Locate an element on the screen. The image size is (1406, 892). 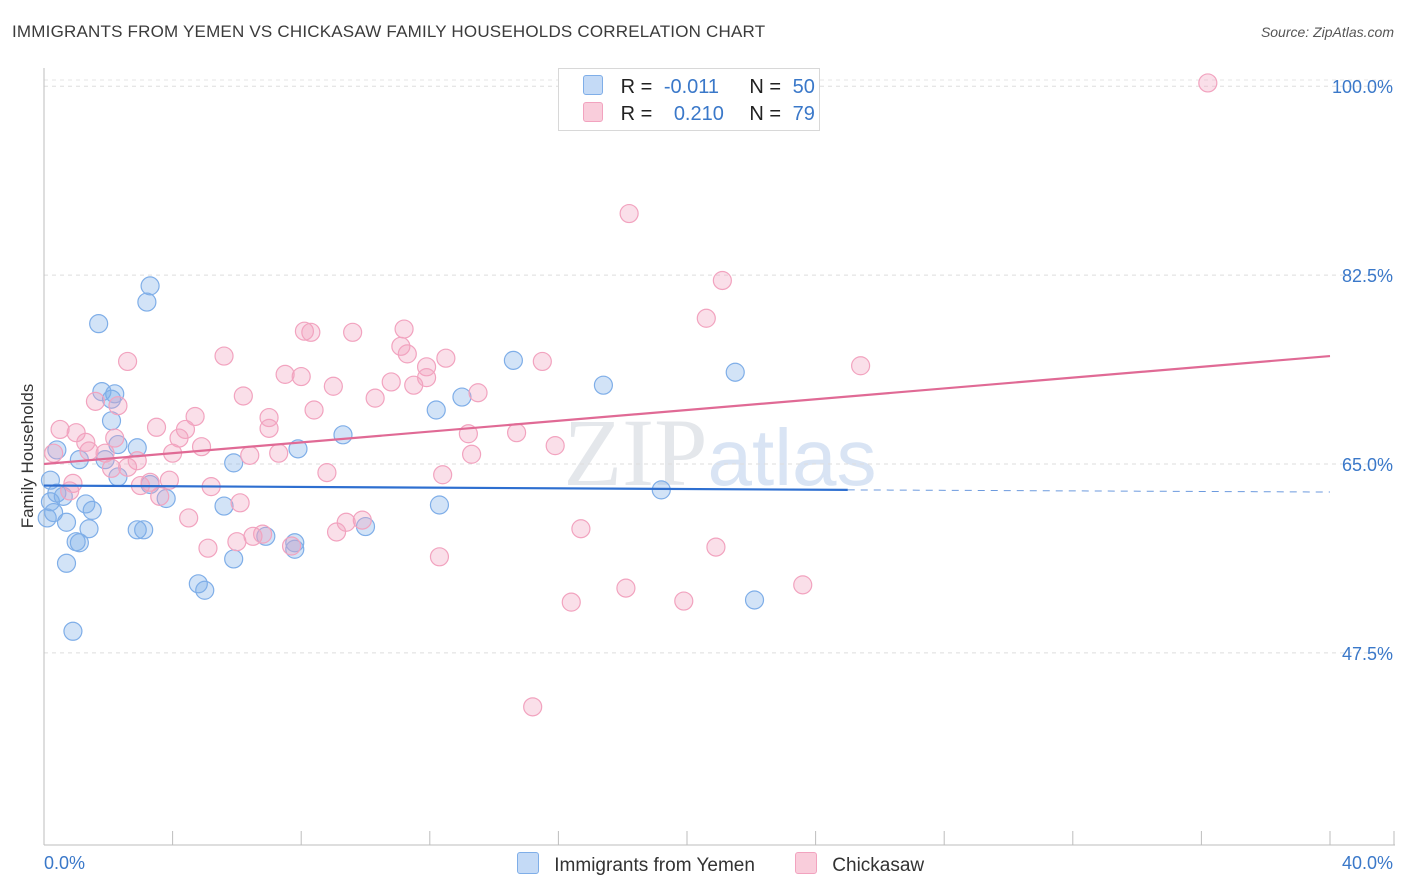
legend-r-value: 0.210 is located at coordinates (698, 114).